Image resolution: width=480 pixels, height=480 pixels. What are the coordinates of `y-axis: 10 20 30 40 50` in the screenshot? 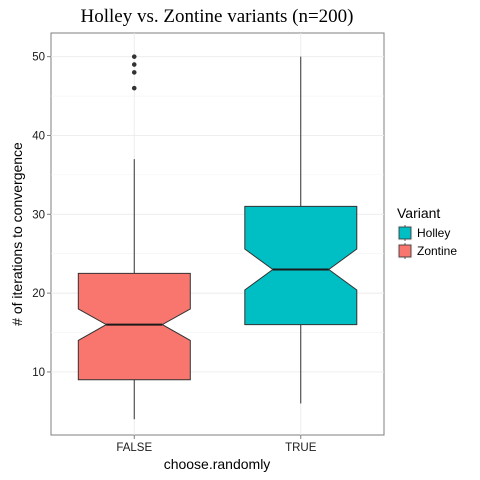 It's located at (41, 215).